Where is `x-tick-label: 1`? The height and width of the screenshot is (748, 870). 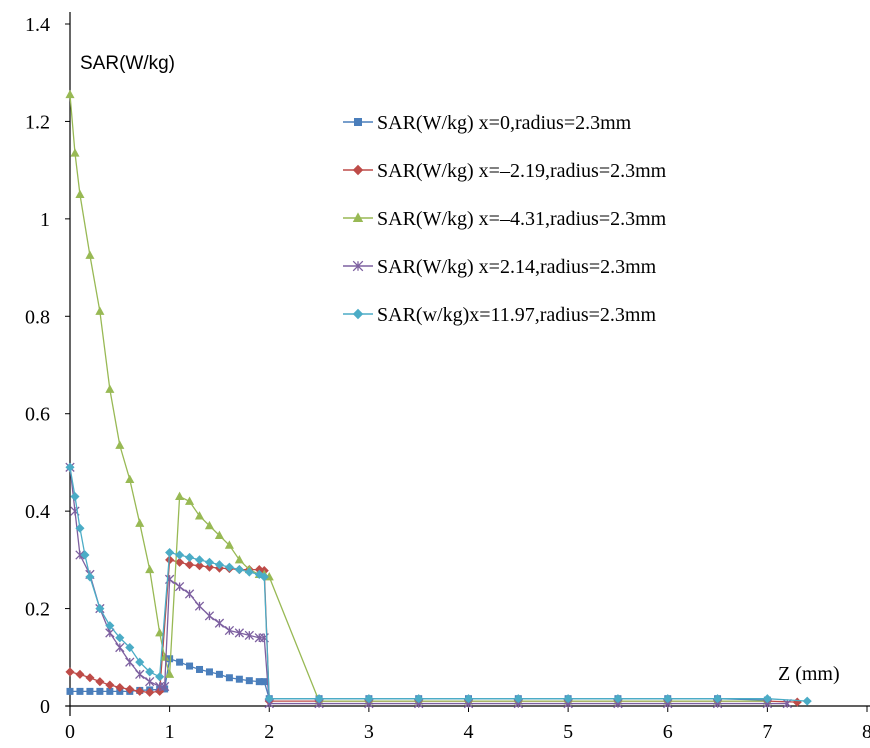 x-tick-label: 1 is located at coordinates (170, 732).